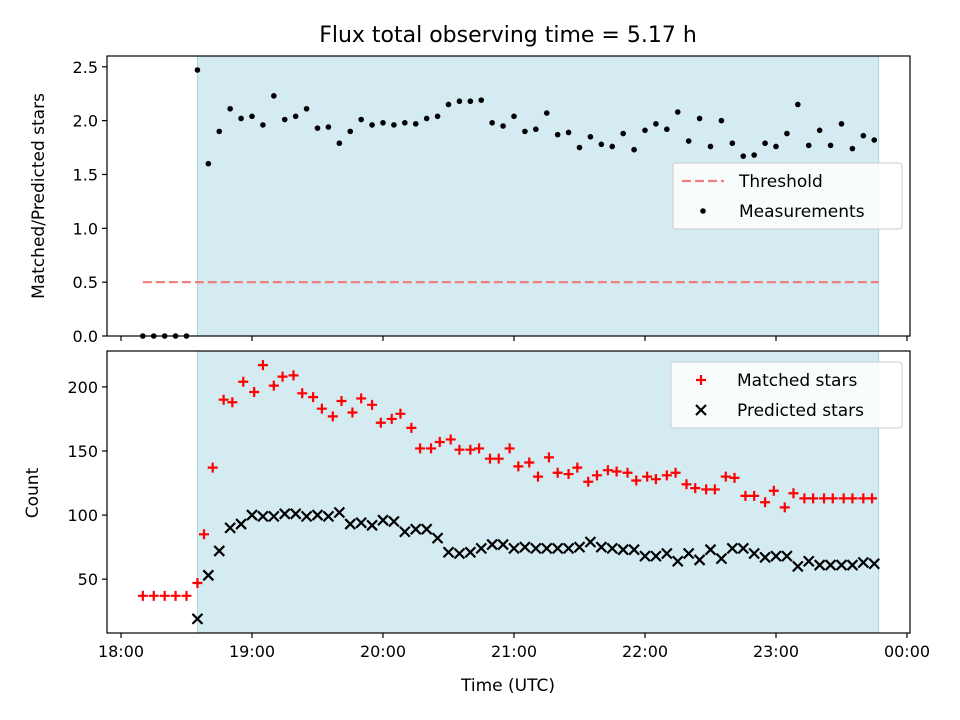  I want to click on y-tick-label: 150, so click(82, 451).